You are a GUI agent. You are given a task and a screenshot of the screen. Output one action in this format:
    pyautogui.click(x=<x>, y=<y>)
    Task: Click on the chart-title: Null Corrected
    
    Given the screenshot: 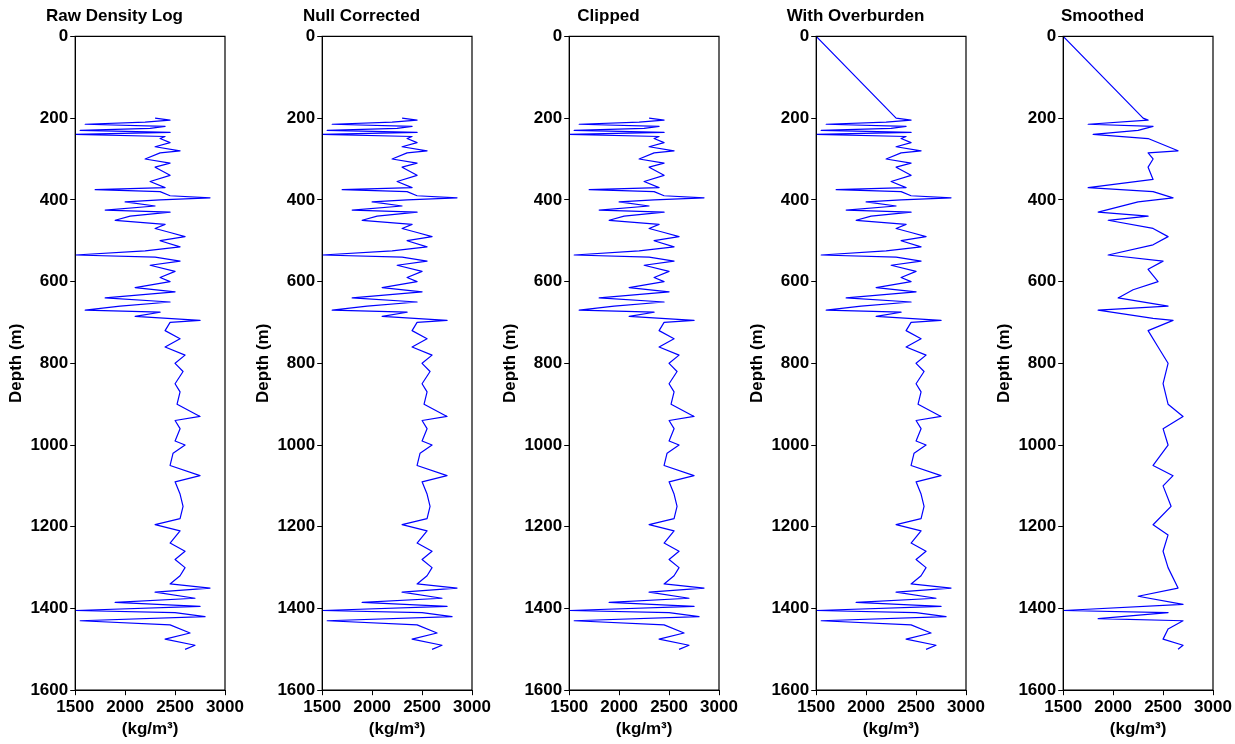 What is the action you would take?
    pyautogui.click(x=361, y=15)
    